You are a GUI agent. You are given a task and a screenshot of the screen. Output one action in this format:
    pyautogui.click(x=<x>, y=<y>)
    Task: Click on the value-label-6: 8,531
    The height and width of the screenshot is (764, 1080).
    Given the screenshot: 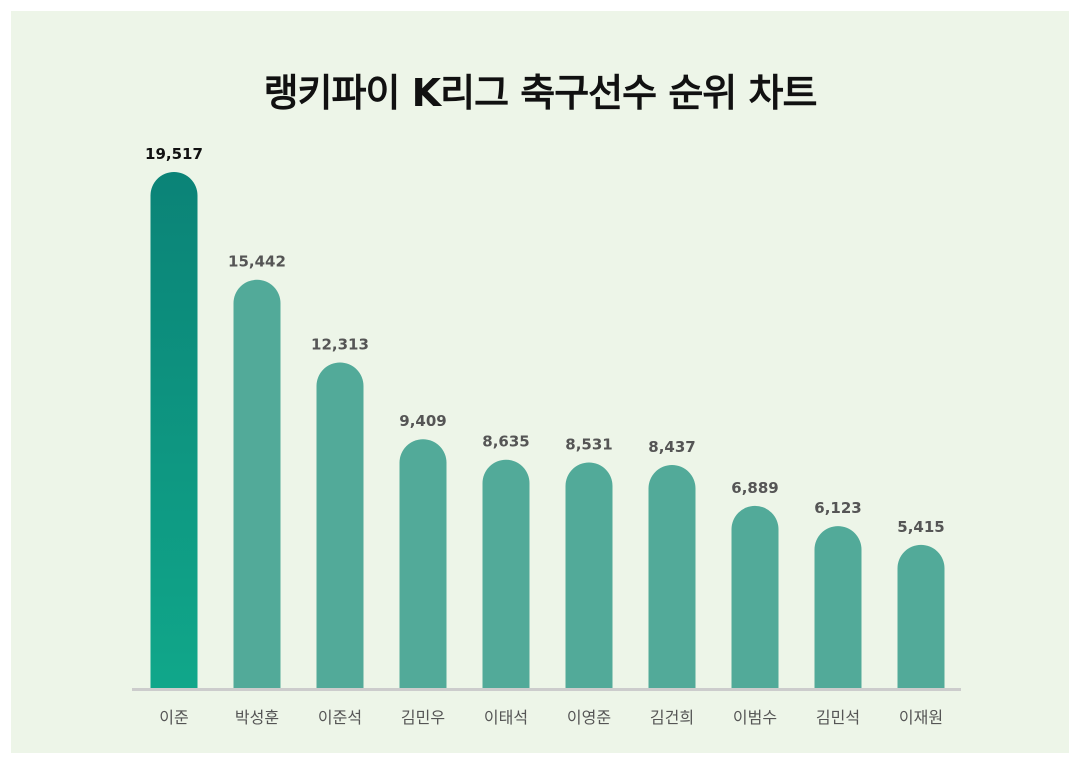 What is the action you would take?
    pyautogui.click(x=588, y=444)
    